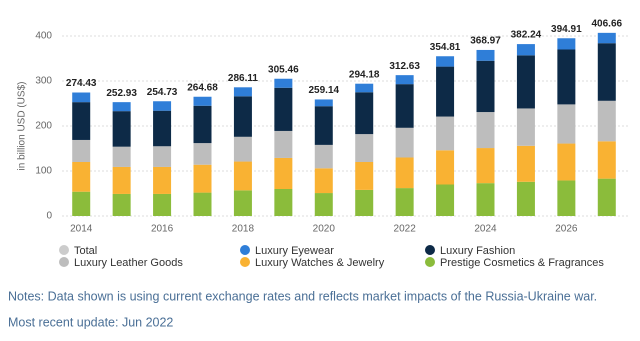 The image size is (640, 341). Describe the element at coordinates (121, 93) in the screenshot. I see `total-label: 252.93` at that location.